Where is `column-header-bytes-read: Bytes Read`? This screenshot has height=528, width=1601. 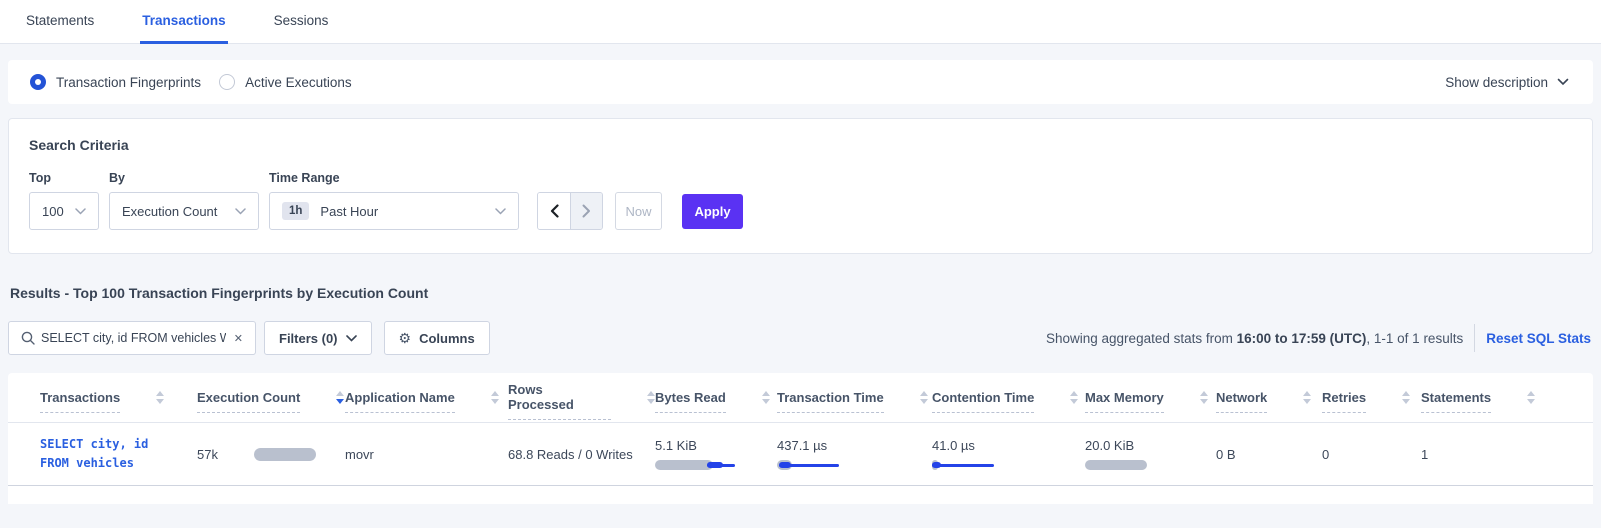 column-header-bytes-read: Bytes Read is located at coordinates (716, 398).